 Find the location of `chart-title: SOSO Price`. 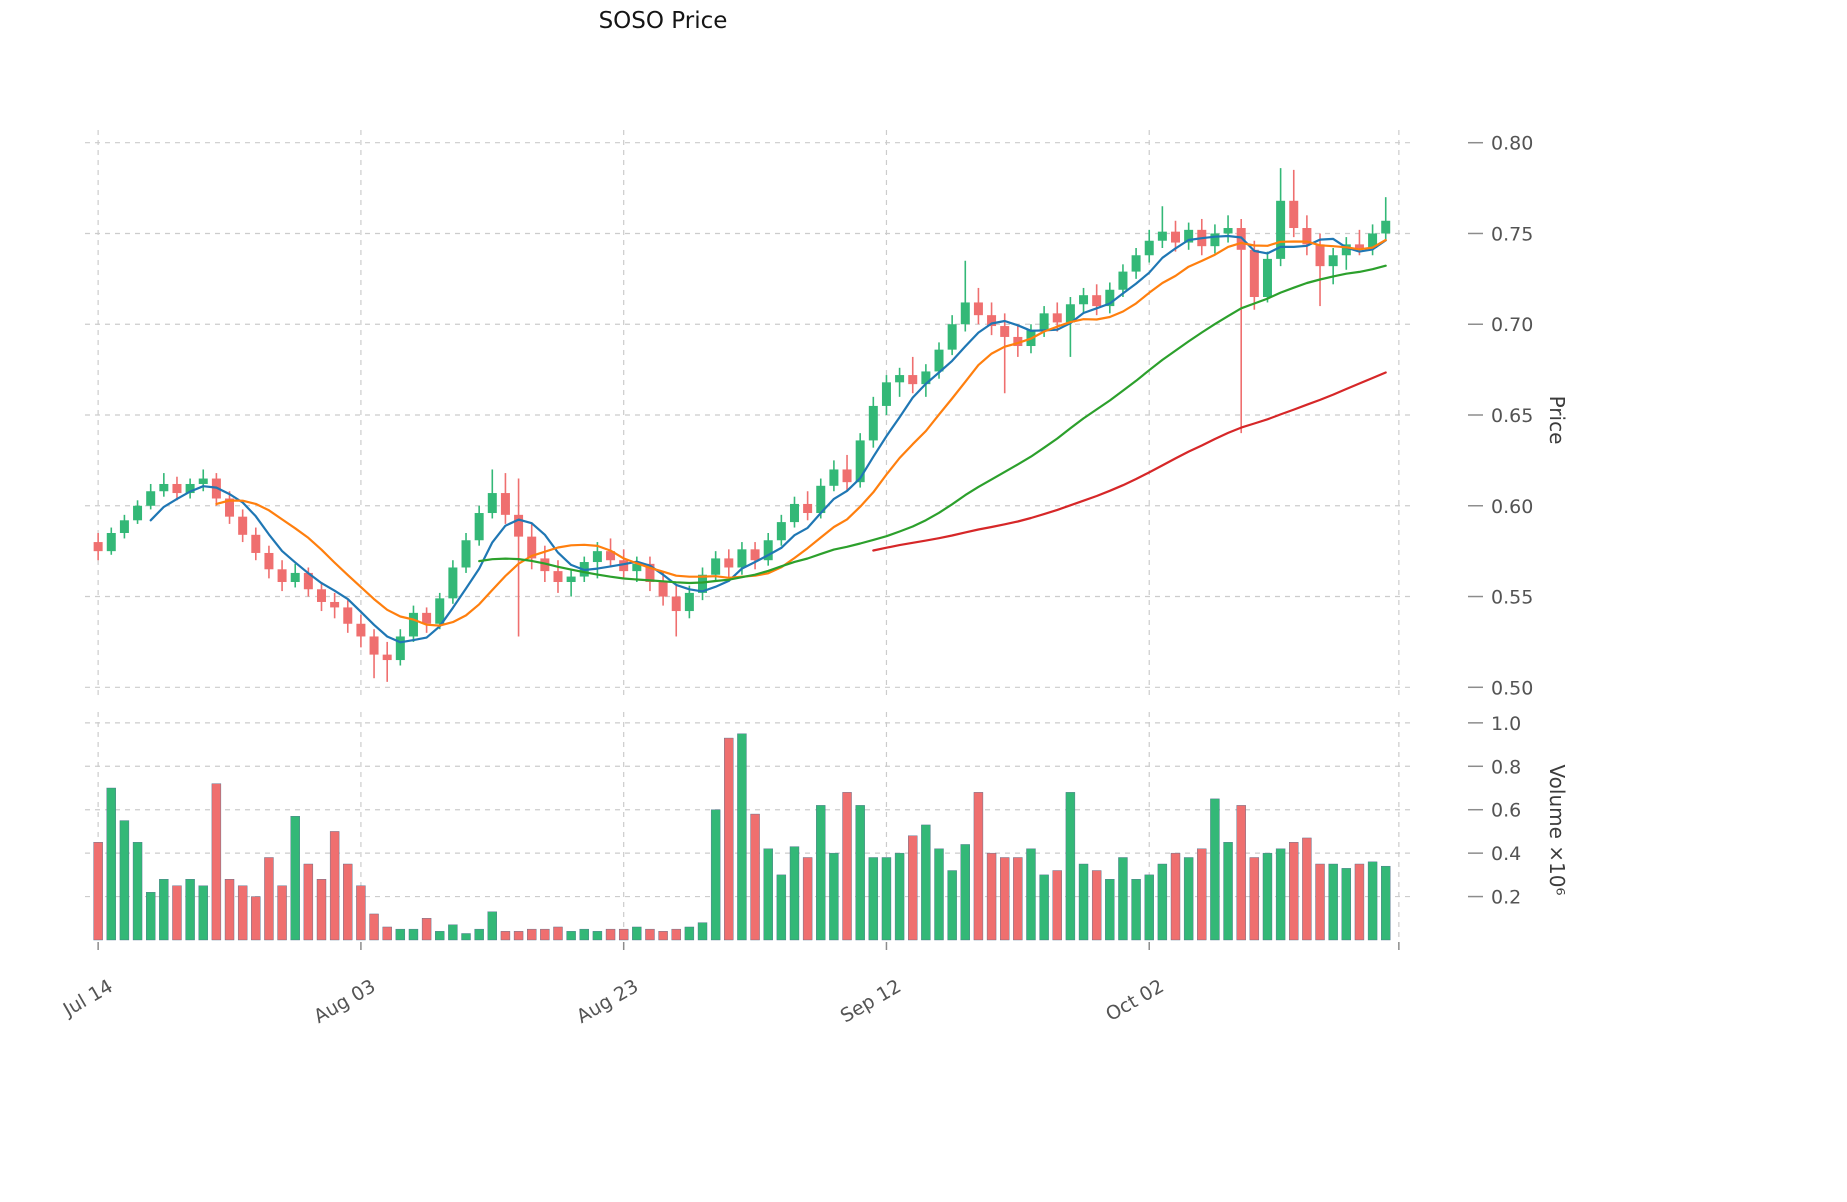

chart-title: SOSO Price is located at coordinates (663, 21).